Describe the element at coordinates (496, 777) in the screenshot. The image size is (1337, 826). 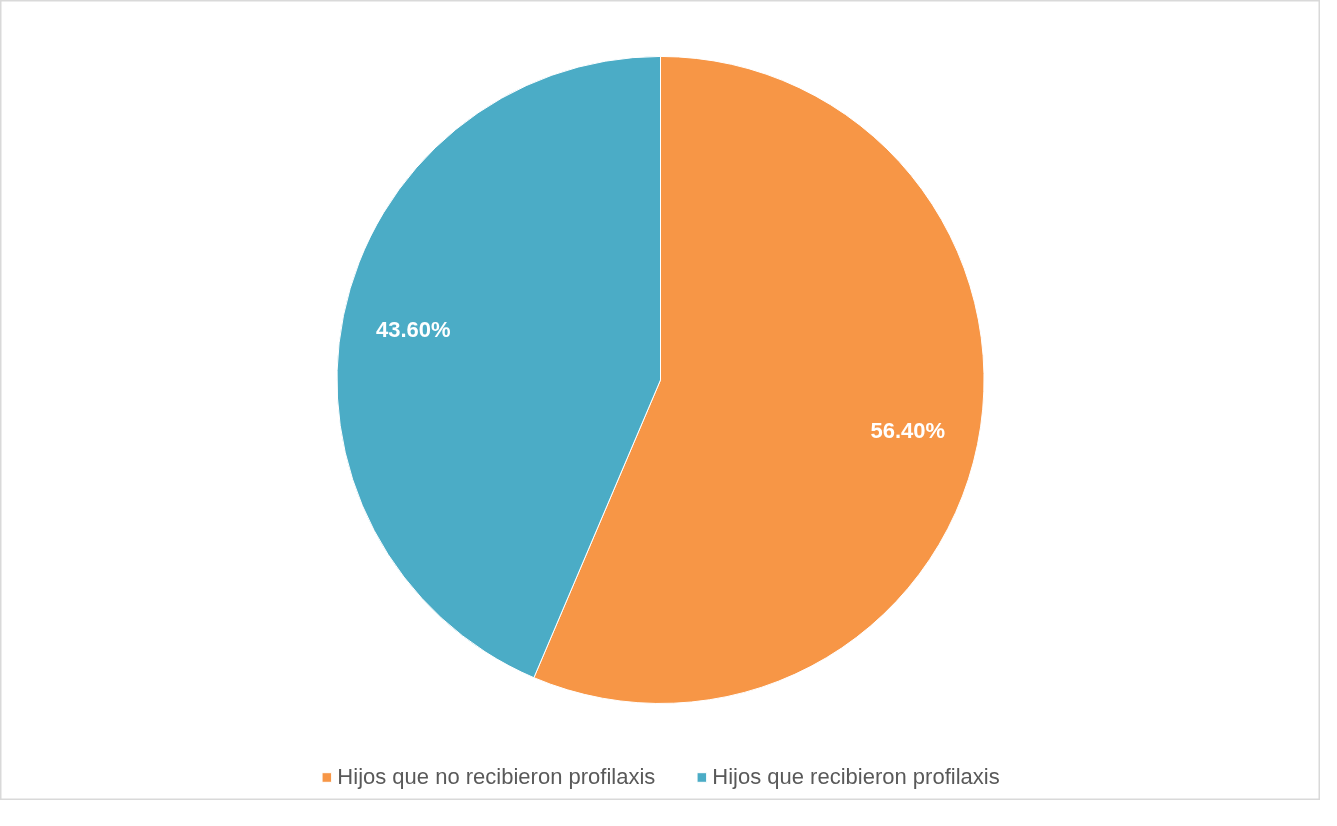
I see `legend-label: Hijos que no recibieron profilaxis` at that location.